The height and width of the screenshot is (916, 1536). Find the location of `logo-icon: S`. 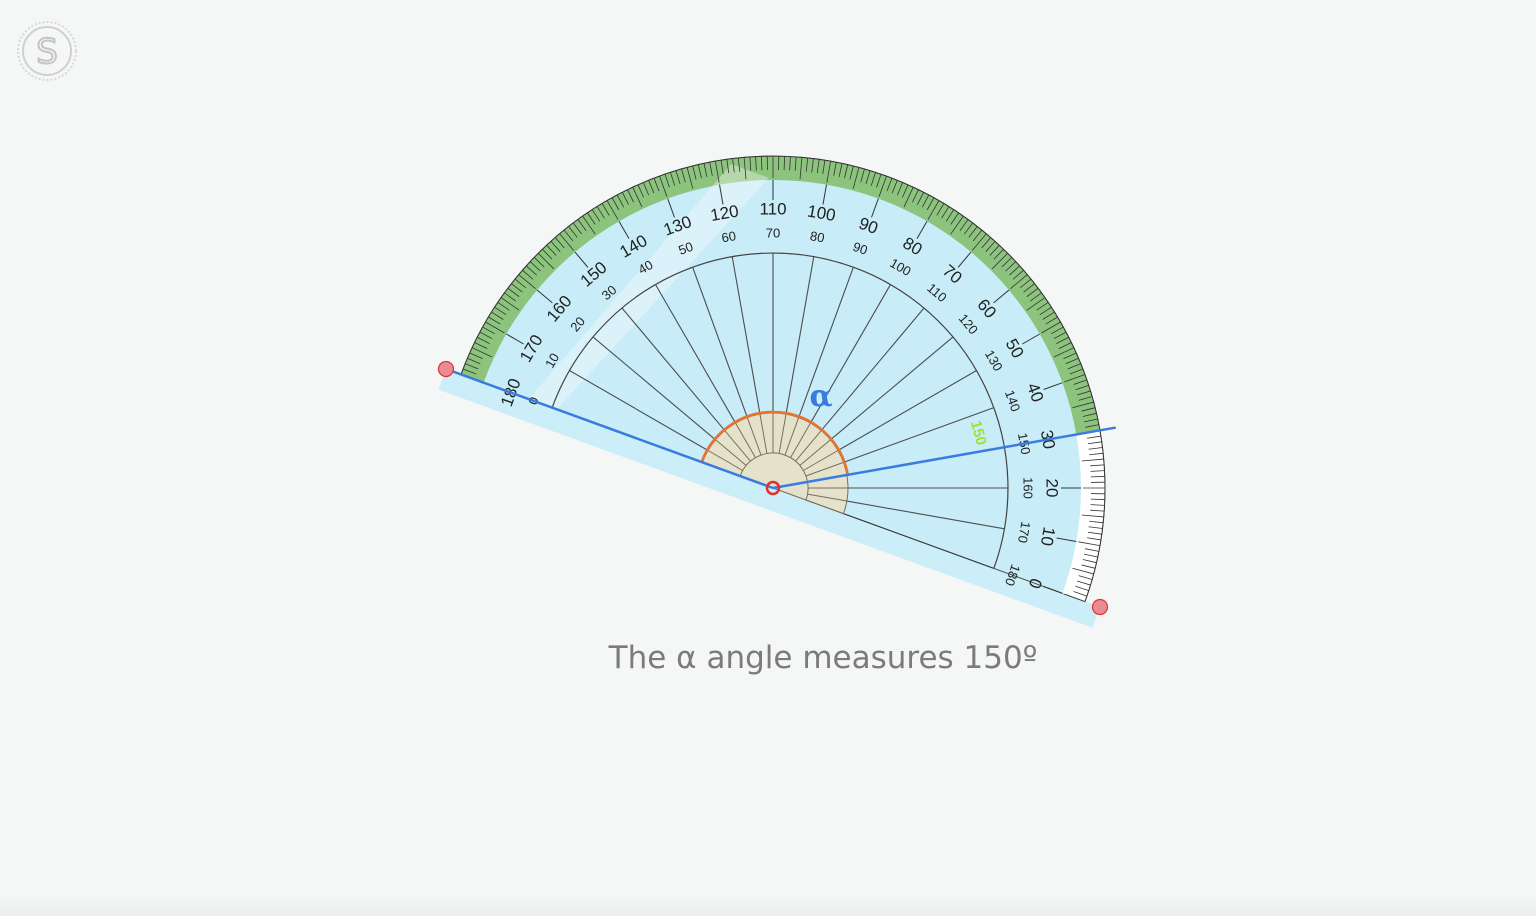

logo-icon: S is located at coordinates (47, 51).